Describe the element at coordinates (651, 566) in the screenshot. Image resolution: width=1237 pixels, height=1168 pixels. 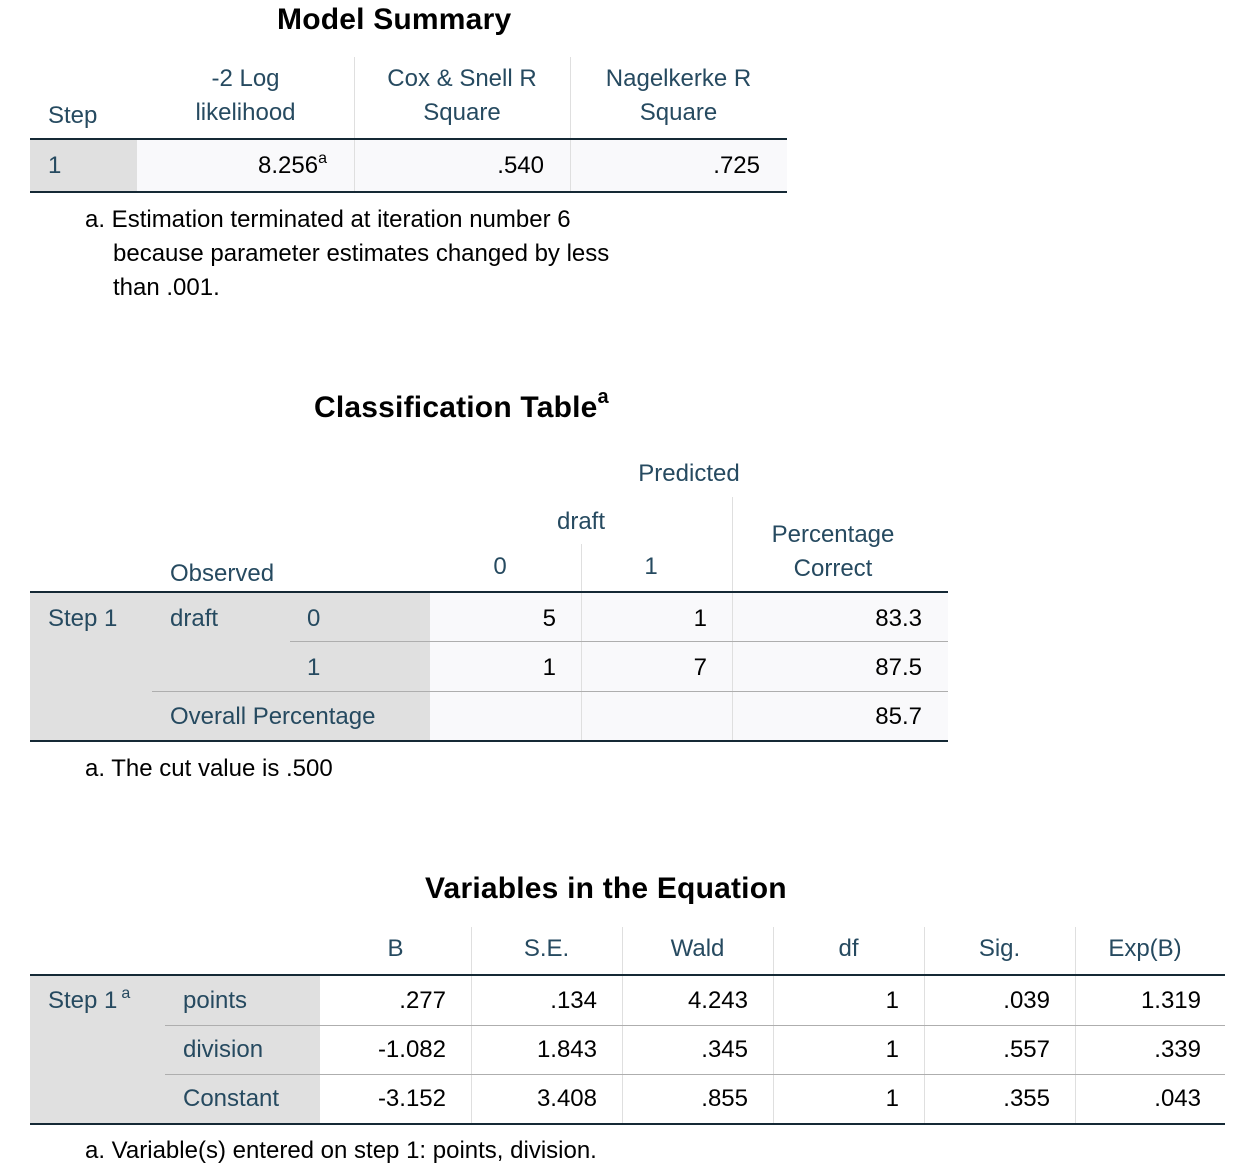
I see `header-col-1: 1` at that location.